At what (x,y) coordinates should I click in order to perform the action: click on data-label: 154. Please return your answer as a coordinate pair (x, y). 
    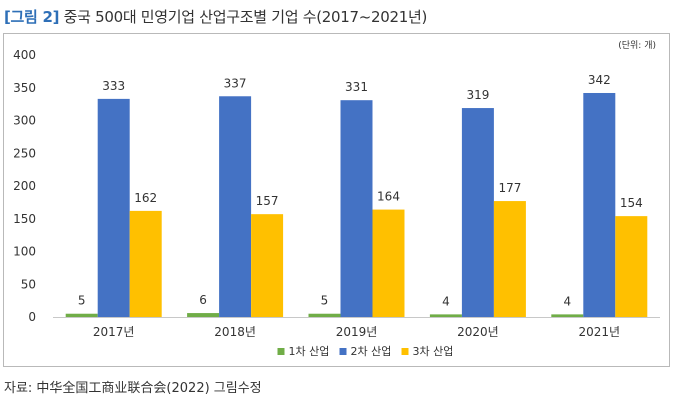
    Looking at the image, I should click on (631, 203).